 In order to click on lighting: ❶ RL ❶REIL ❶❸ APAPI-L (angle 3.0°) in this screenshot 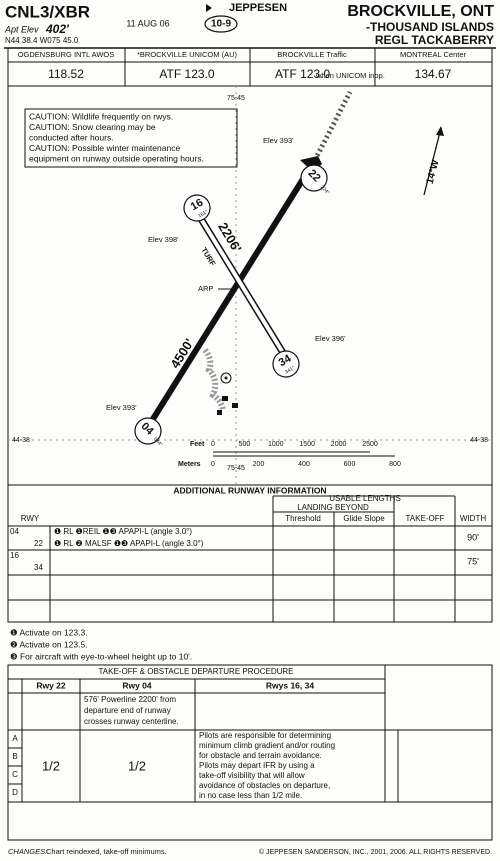, I will do `click(123, 531)`.